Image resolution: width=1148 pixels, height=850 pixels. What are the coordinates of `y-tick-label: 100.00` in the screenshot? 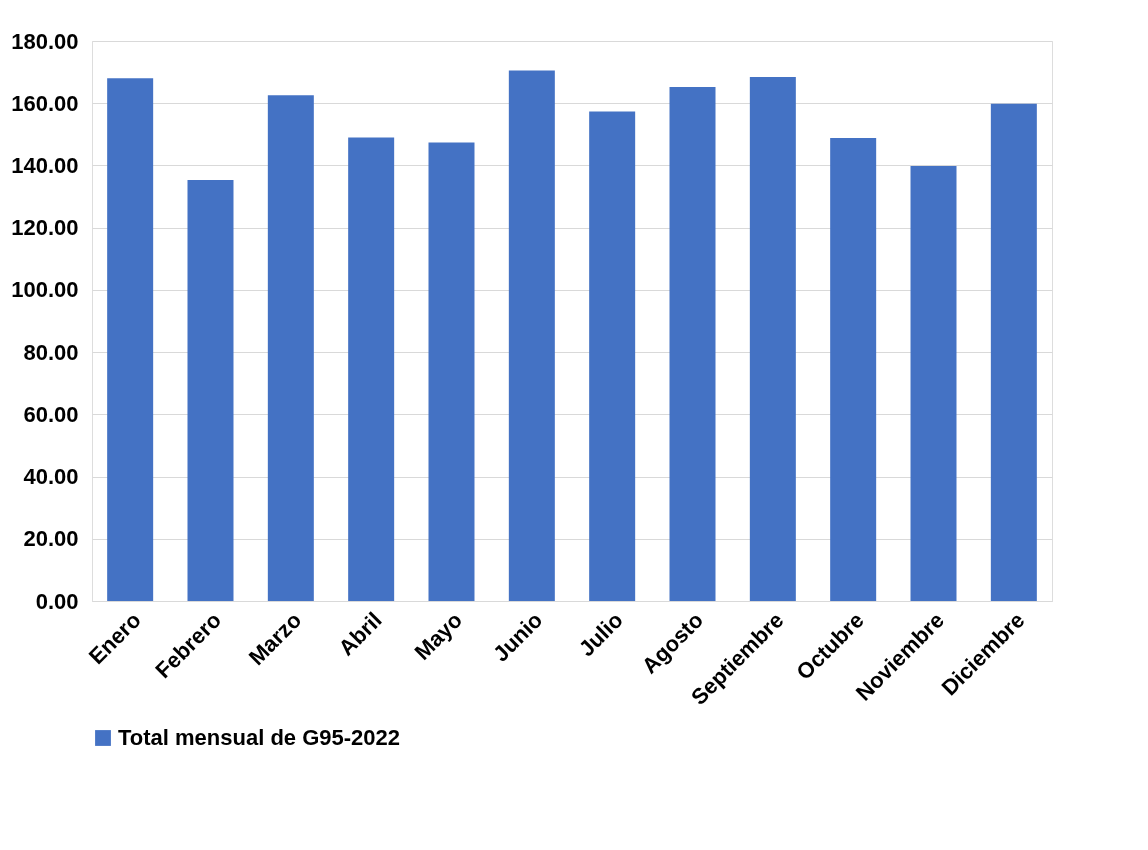 It's located at (45, 290).